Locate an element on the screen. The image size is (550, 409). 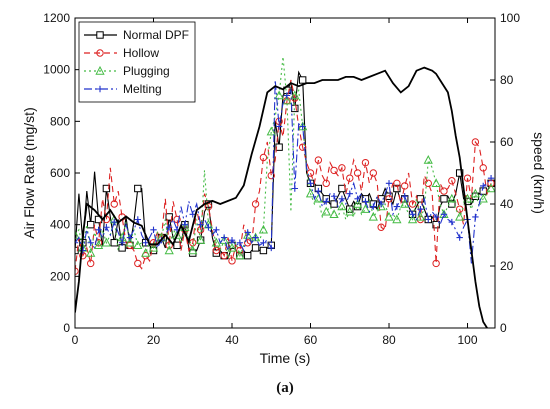
legend-marker-hollow is located at coordinates (100, 53).